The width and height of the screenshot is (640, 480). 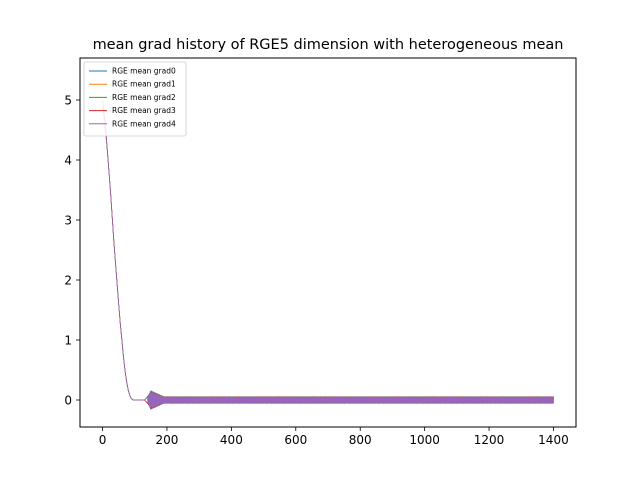 I want to click on y-tick-label: 2, so click(x=68, y=281).